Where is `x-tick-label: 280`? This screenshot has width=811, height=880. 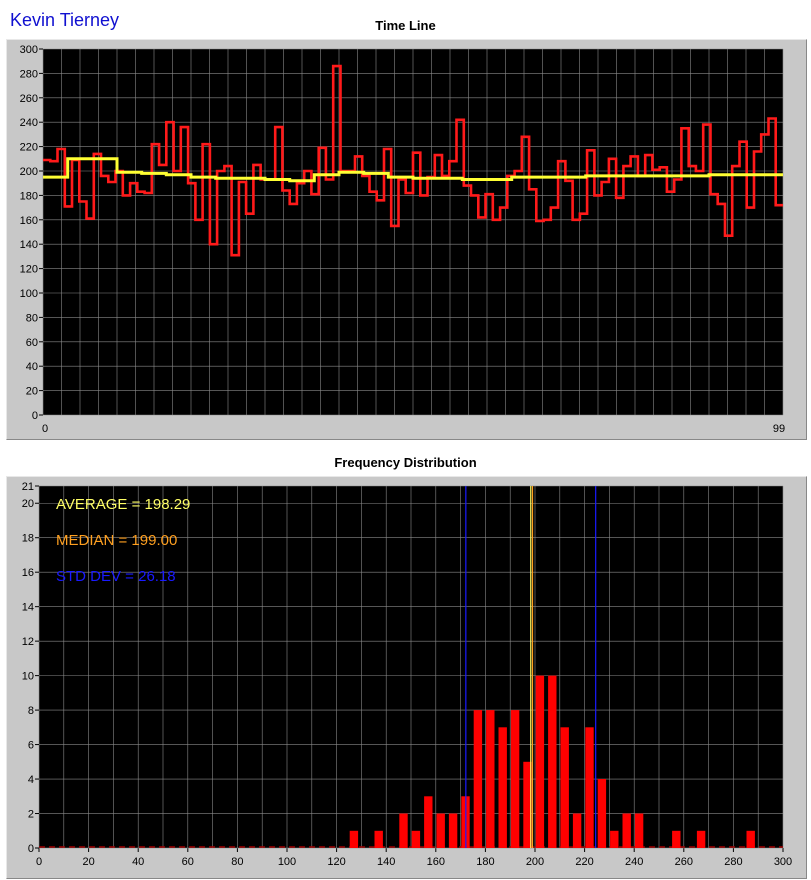
x-tick-label: 280 is located at coordinates (733, 862).